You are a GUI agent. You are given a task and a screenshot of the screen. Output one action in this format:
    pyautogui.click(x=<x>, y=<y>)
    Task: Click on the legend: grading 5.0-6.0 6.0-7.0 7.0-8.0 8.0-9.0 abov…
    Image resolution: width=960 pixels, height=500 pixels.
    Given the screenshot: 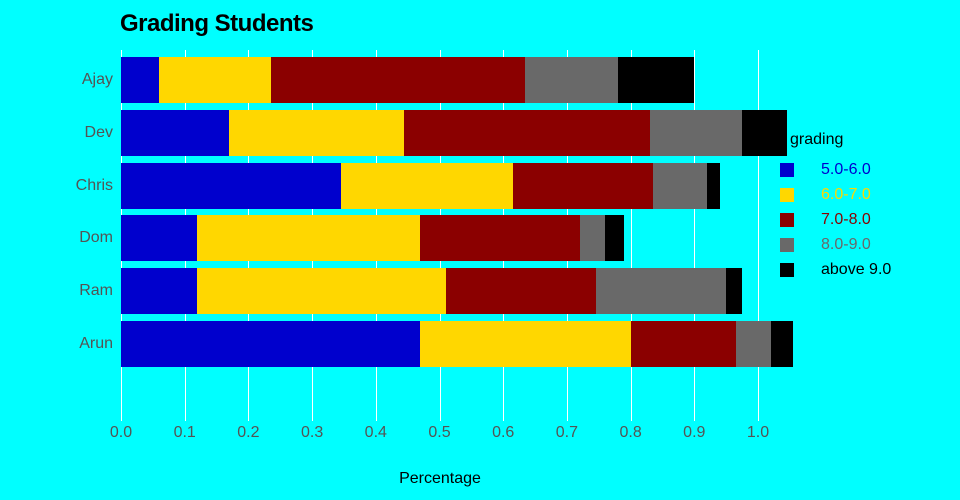 What is the action you would take?
    pyautogui.click(x=835, y=207)
    